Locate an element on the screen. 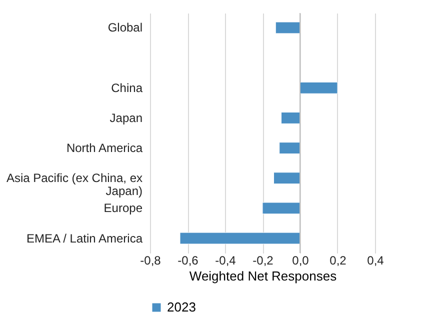 This screenshot has height=329, width=440. x-axis-title: Weighted Net Responses is located at coordinates (263, 276).